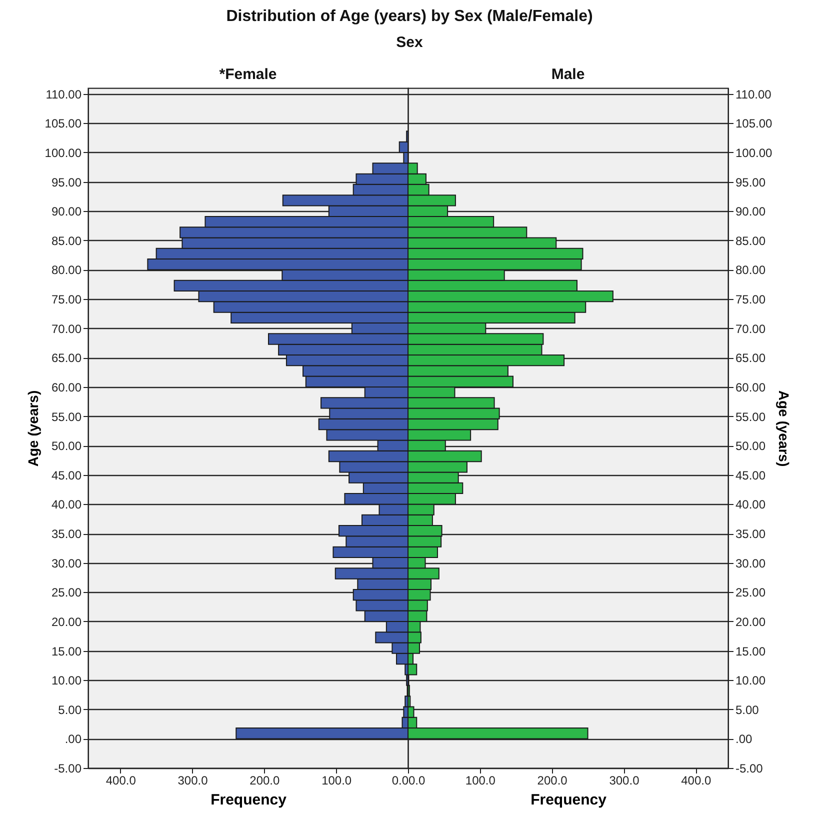 The image size is (819, 821). Describe the element at coordinates (409, 17) in the screenshot. I see `chart-title: Distribution of Age (years) by Sex (Male/Female)` at that location.